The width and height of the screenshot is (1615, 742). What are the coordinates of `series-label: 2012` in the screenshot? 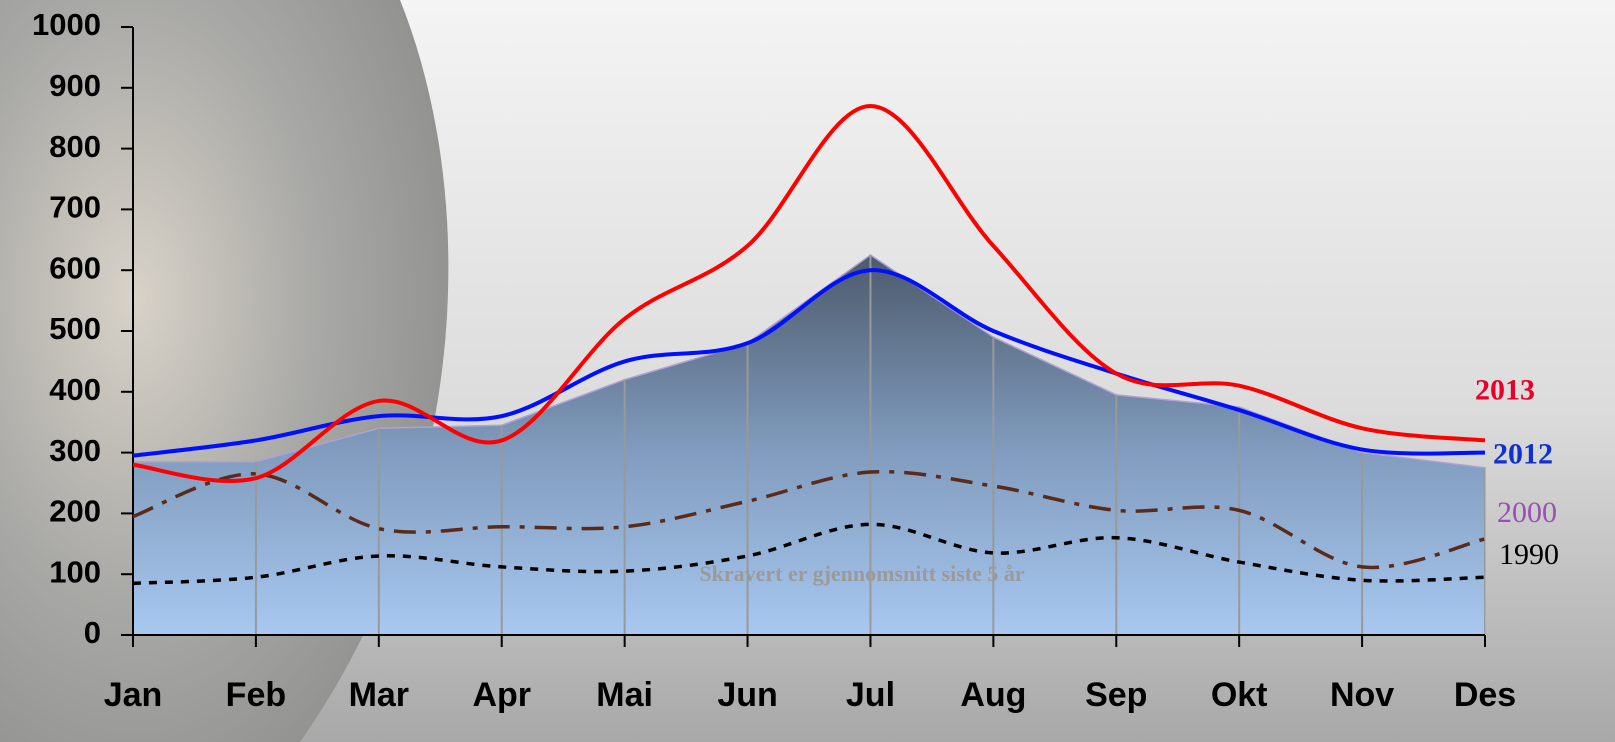 It's located at (1523, 453).